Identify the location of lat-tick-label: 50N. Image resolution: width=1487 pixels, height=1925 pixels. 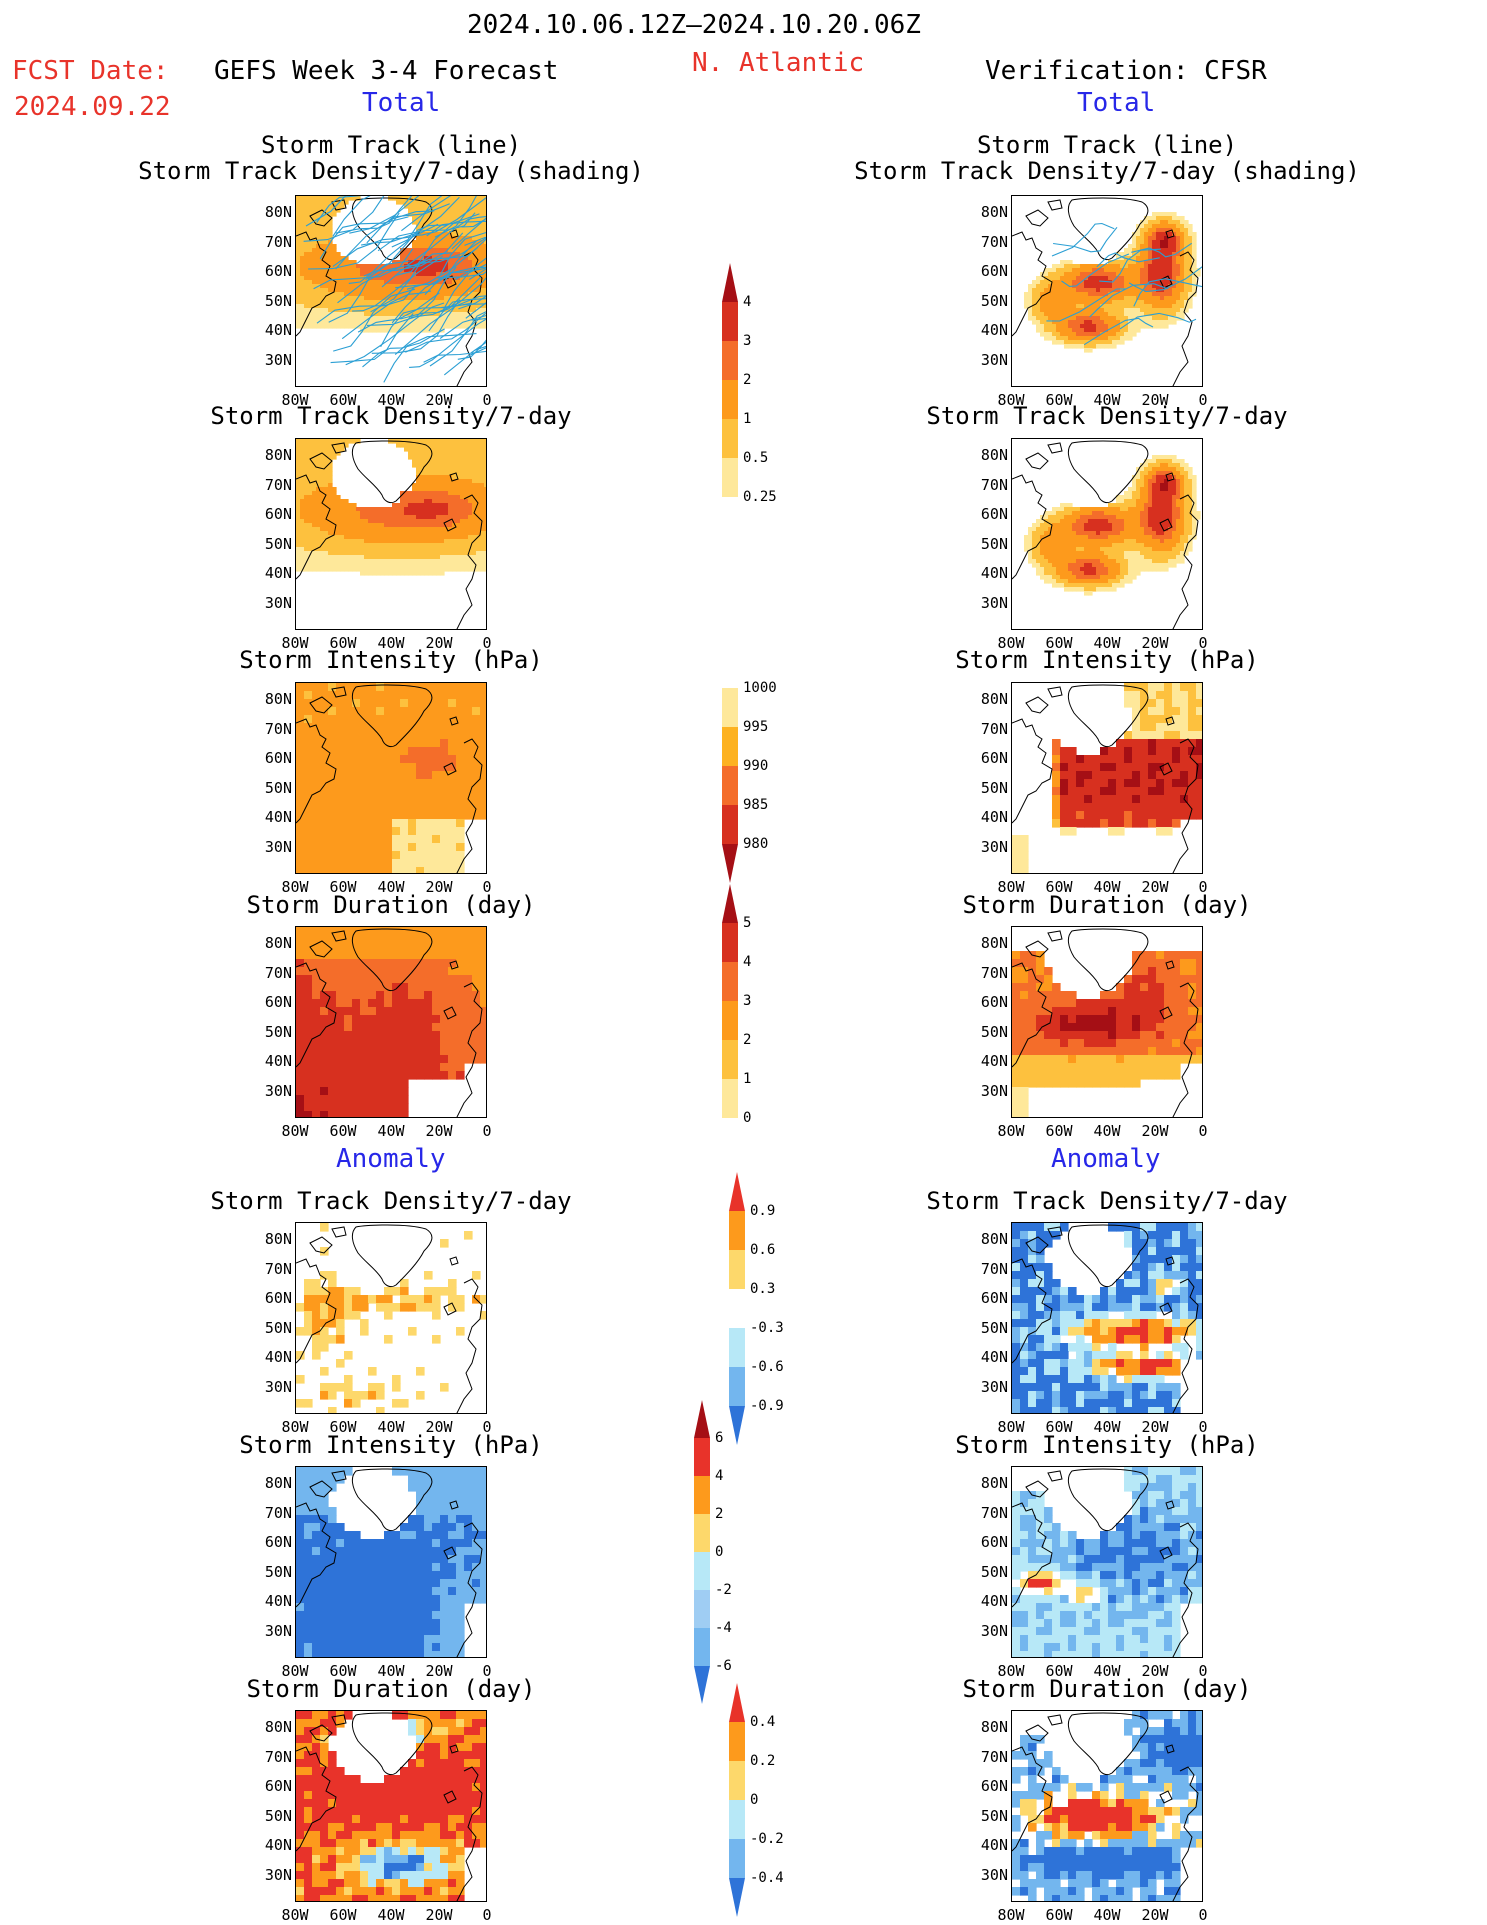
(278, 1031).